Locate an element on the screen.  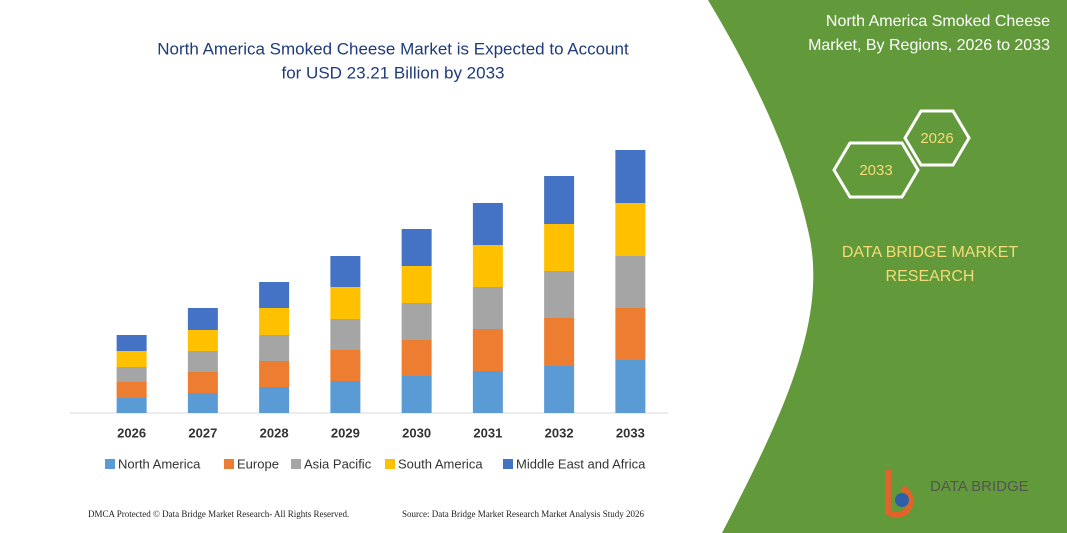
brand-text: DATA BRIDGE MARKET is located at coordinates (930, 252).